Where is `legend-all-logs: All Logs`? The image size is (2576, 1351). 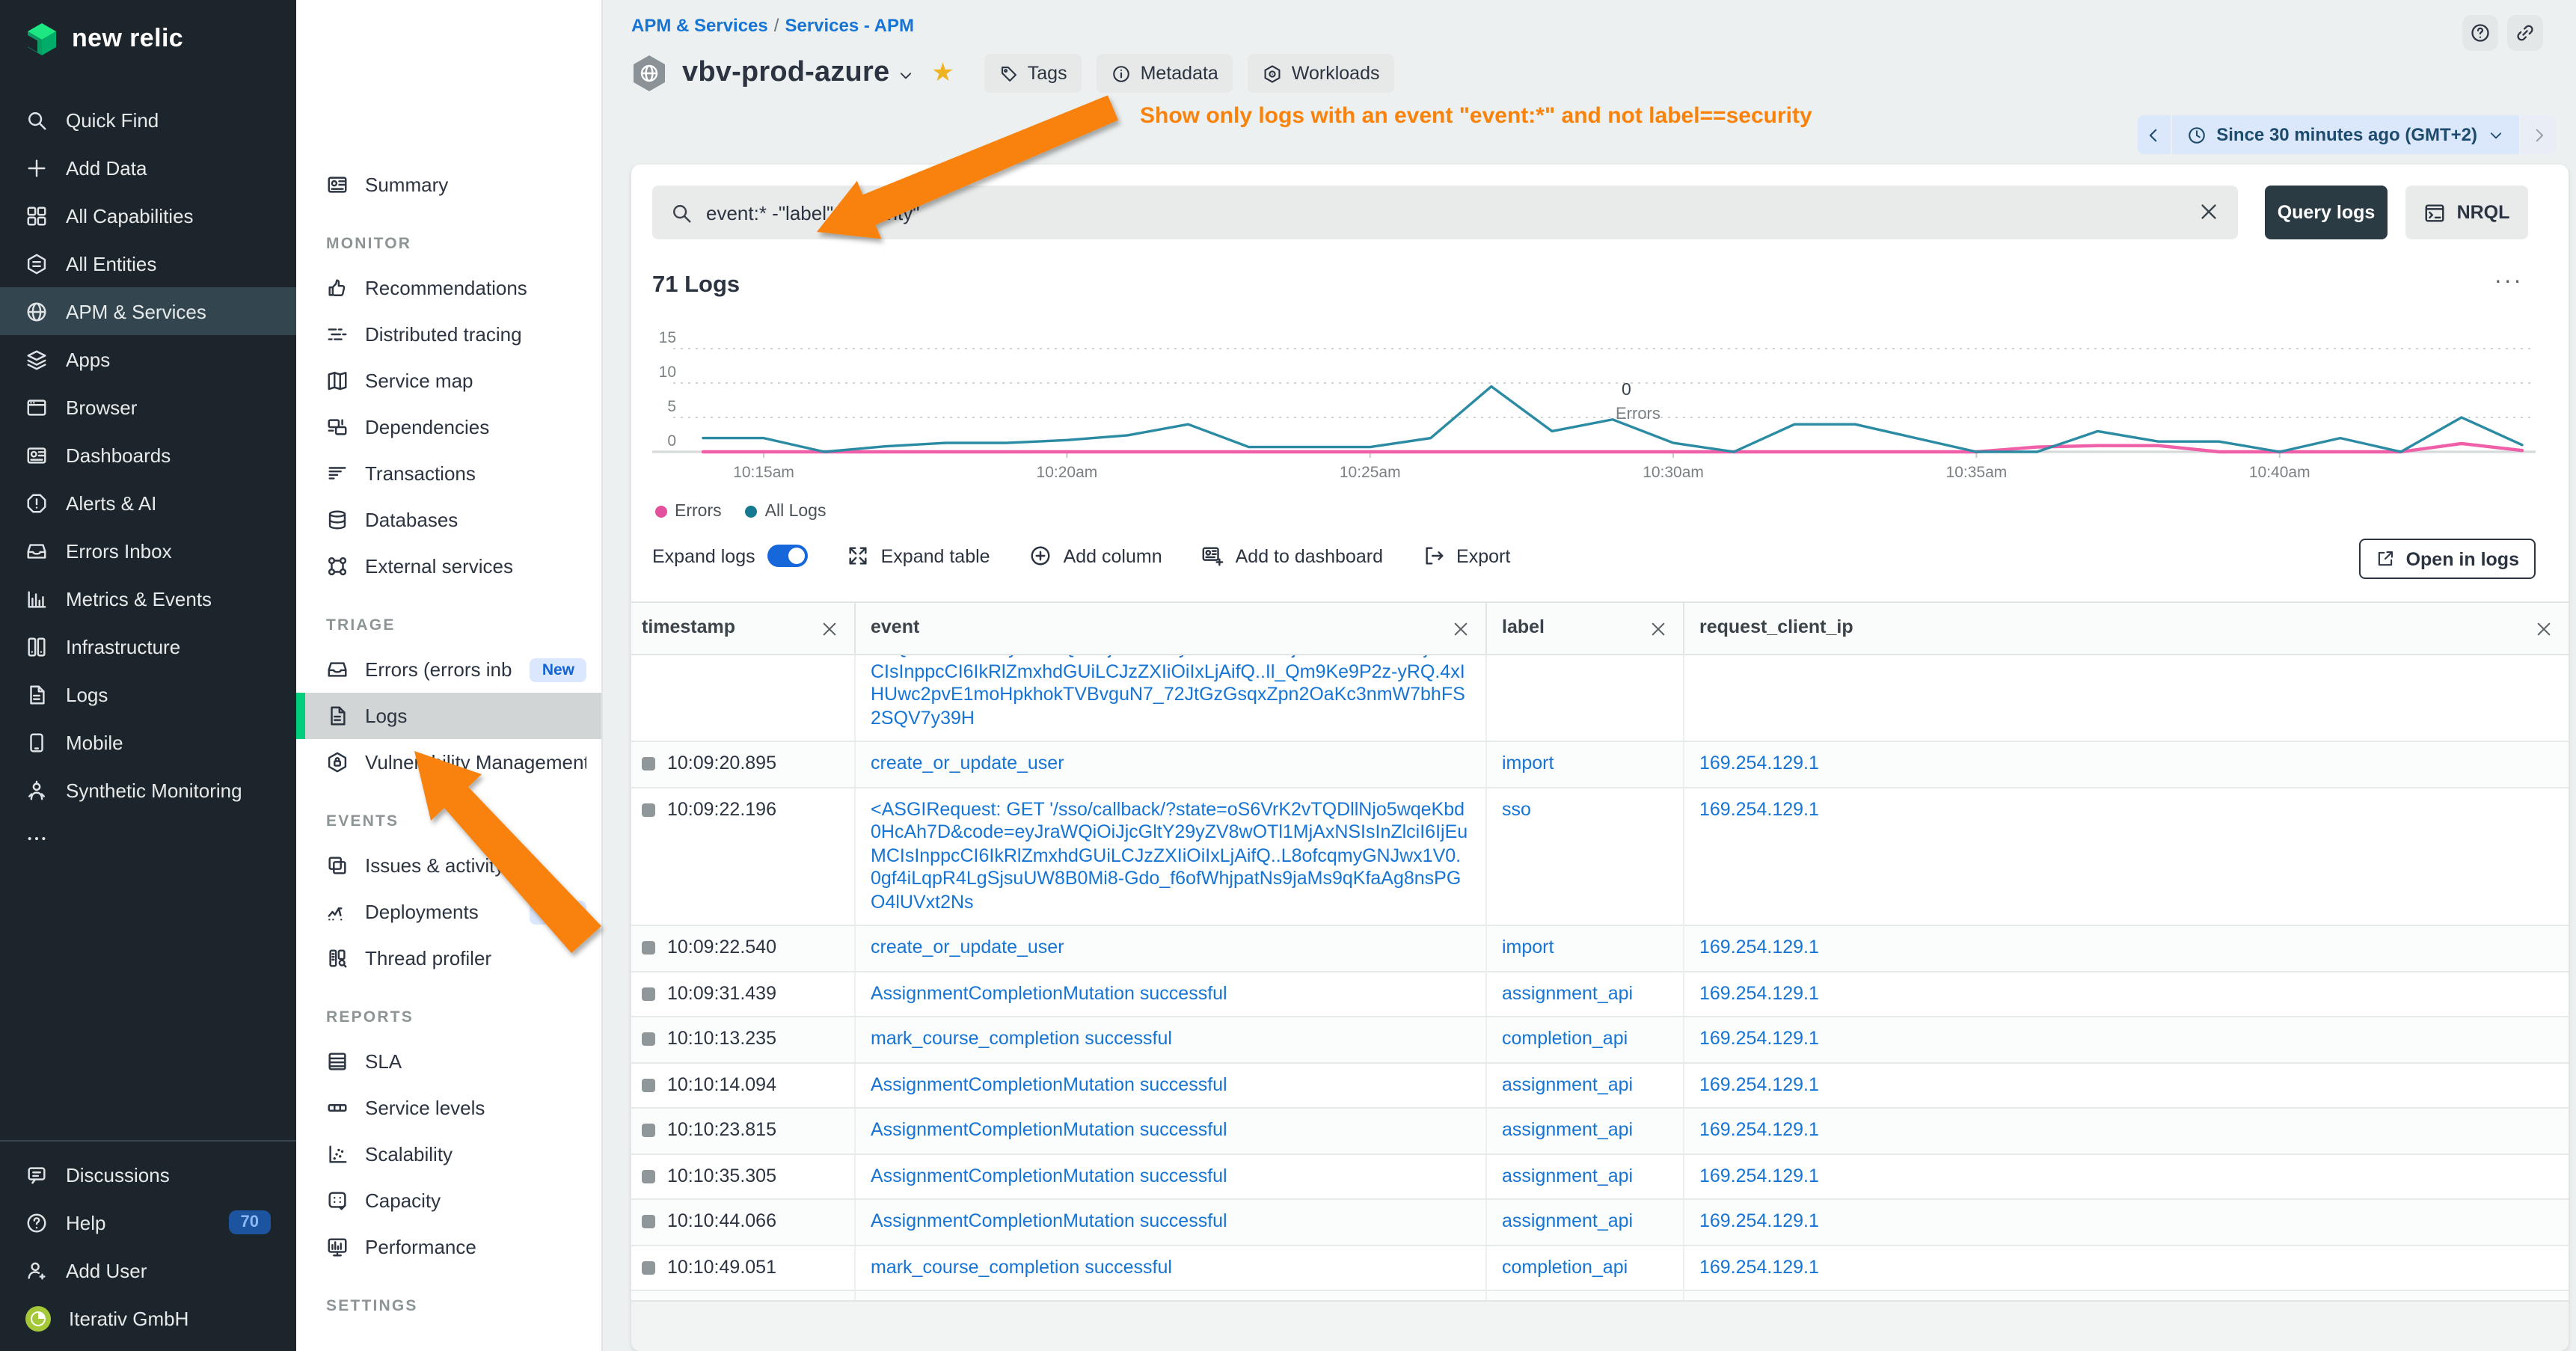 legend-all-logs: All Logs is located at coordinates (785, 512).